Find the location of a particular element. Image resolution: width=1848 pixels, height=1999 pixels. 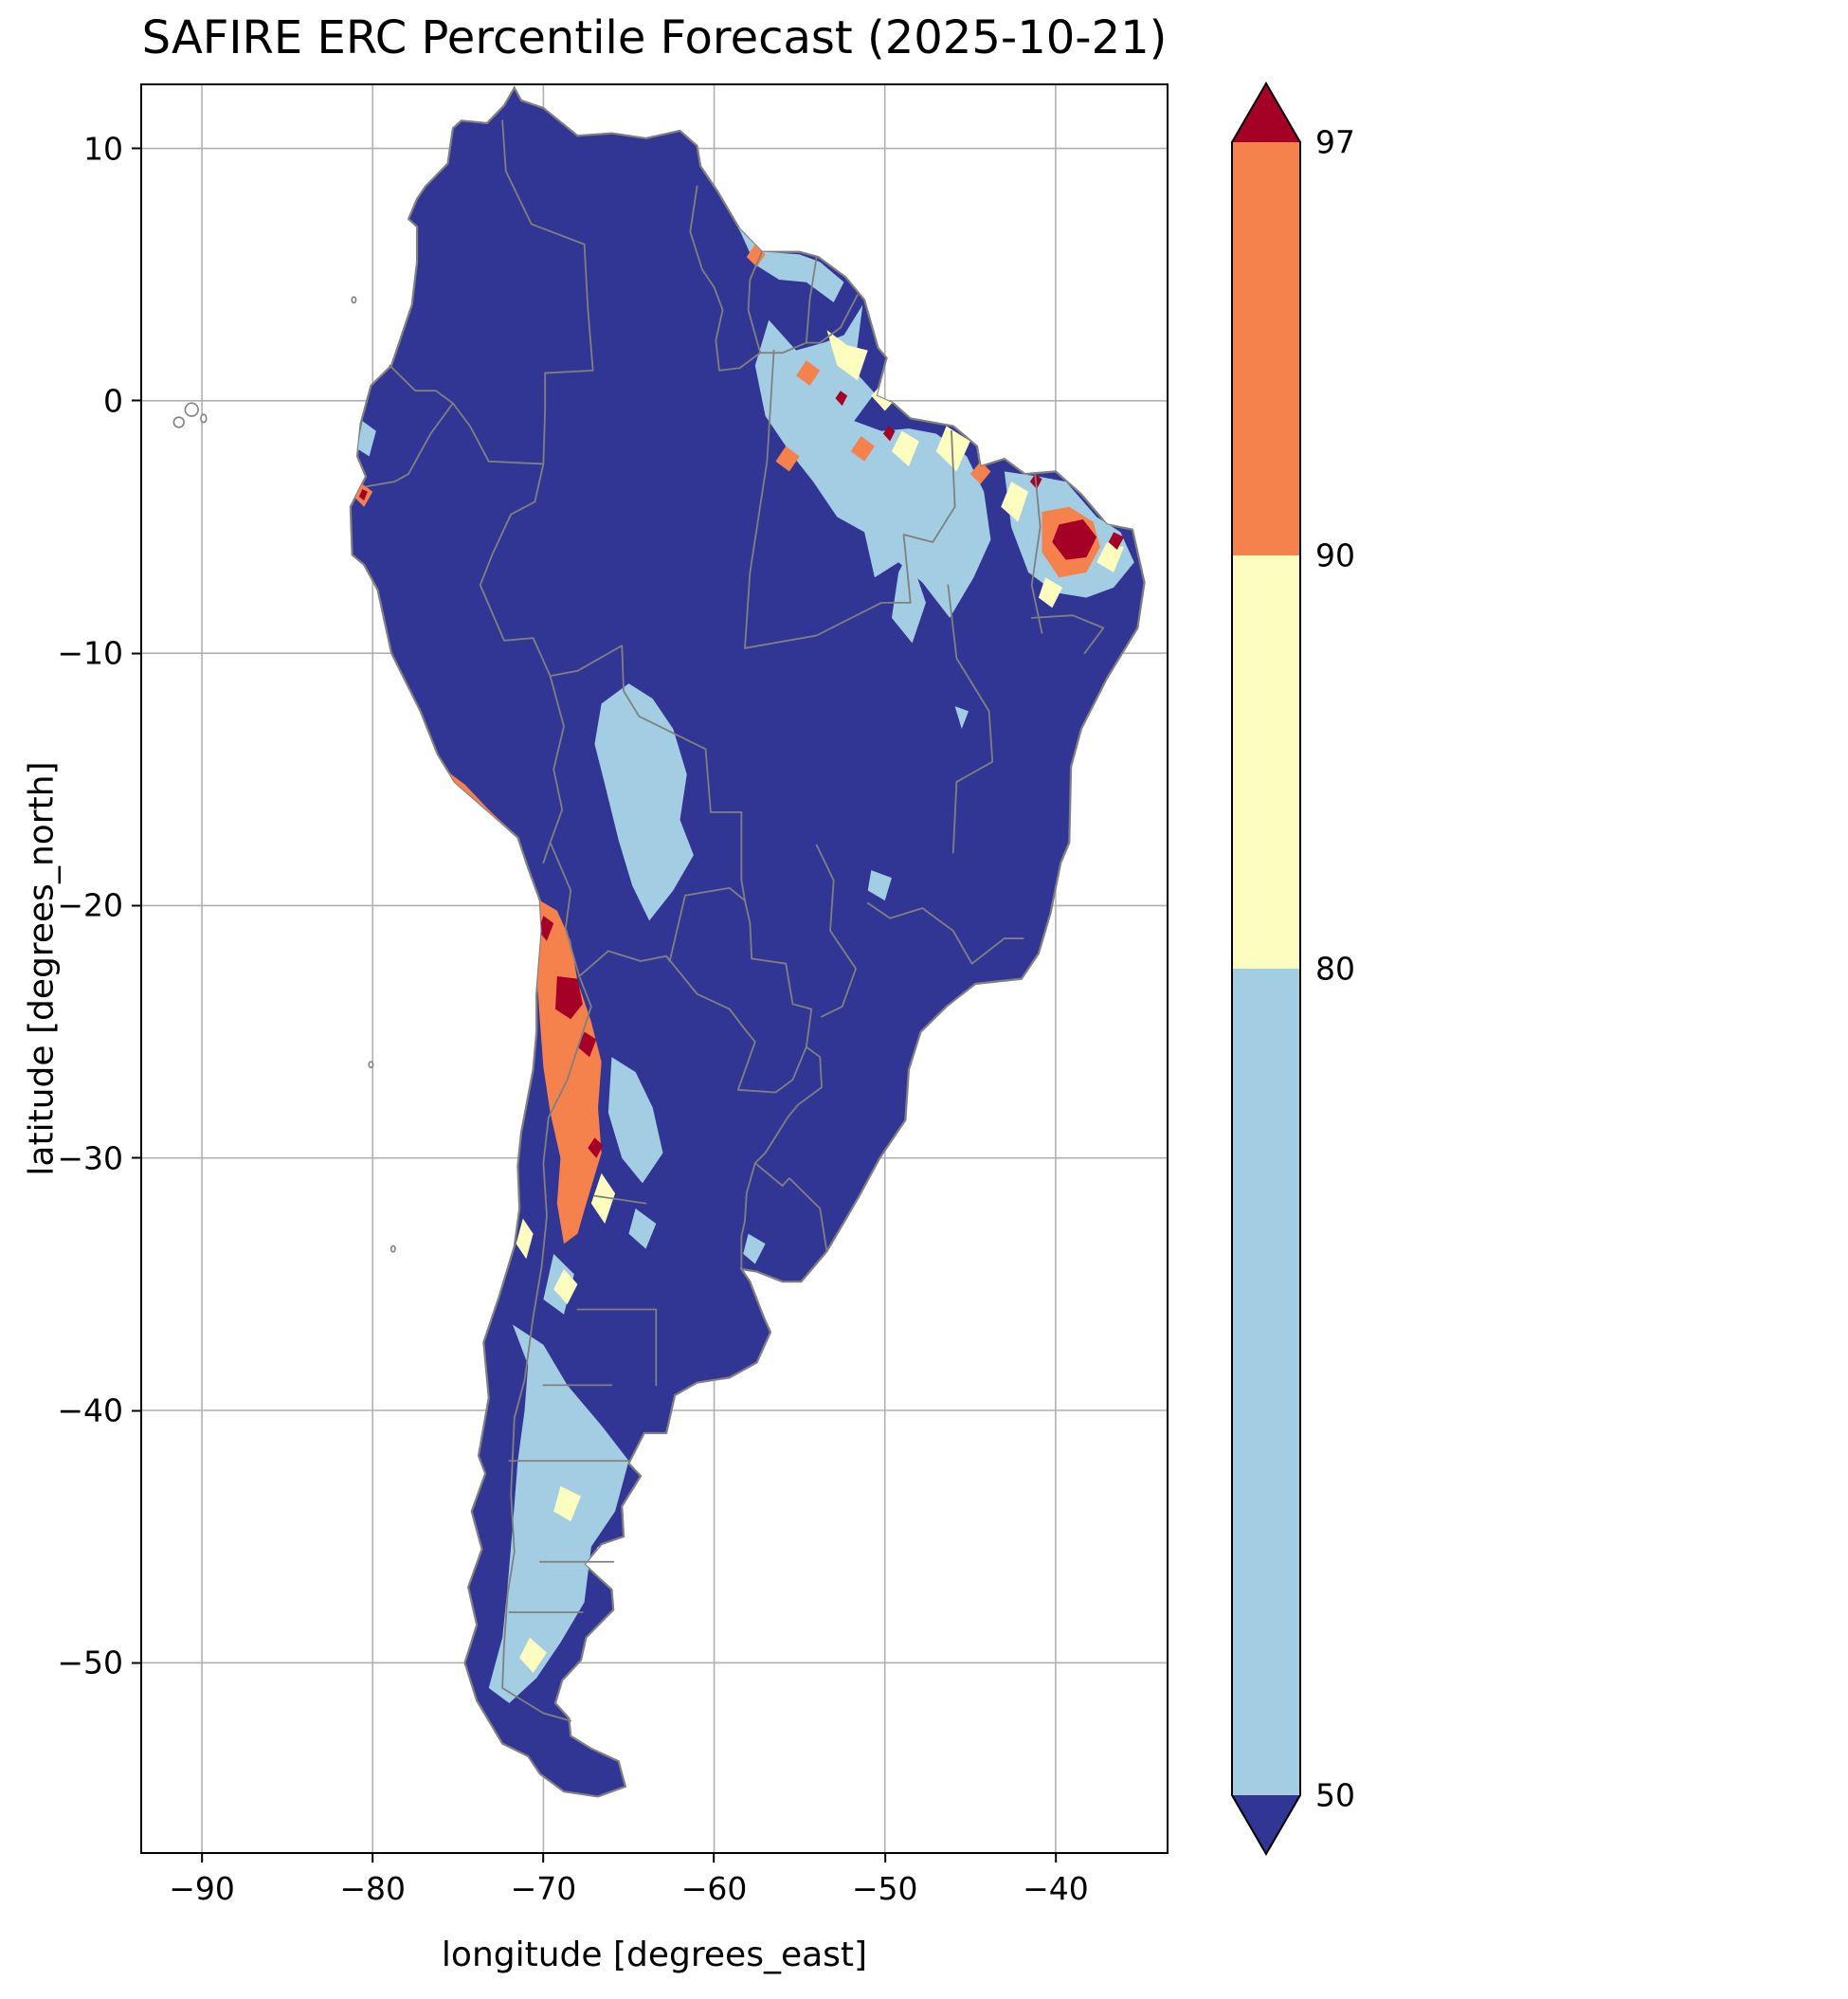

y-tick: −20 is located at coordinates (99, 906).